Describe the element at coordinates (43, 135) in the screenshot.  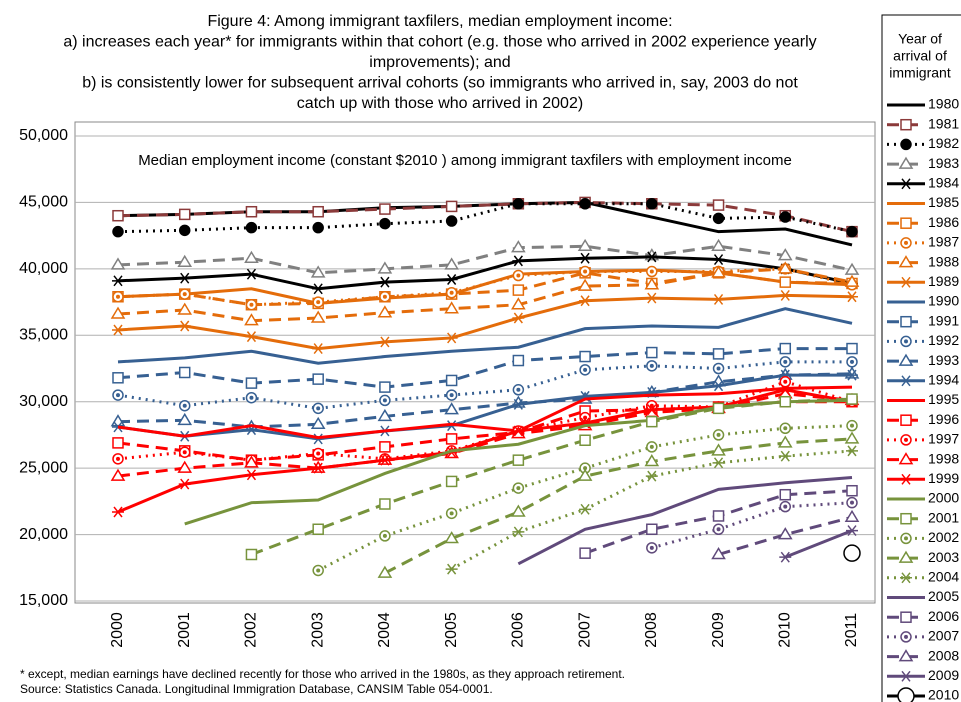
I see `y-tick-label: 50,000` at that location.